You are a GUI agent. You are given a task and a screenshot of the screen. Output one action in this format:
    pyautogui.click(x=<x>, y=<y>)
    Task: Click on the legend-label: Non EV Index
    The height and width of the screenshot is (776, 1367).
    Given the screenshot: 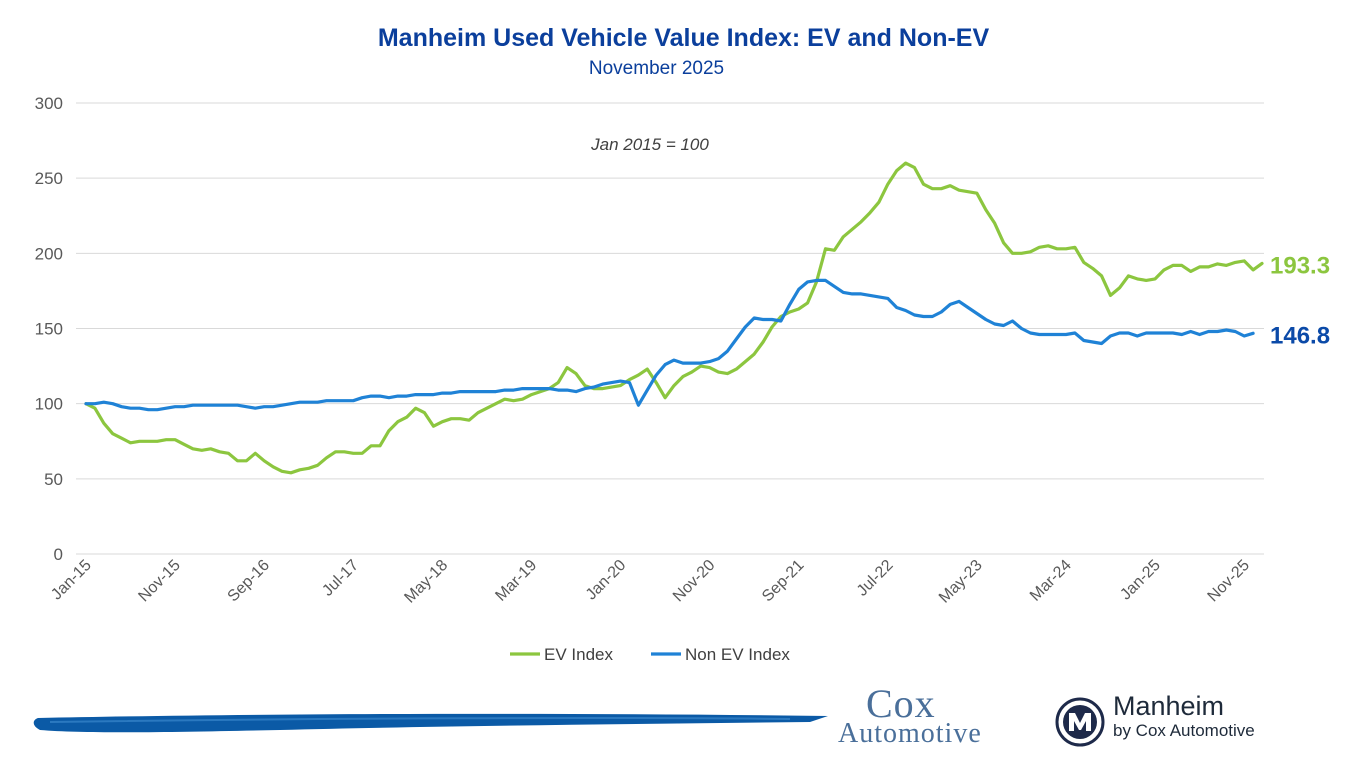 What is the action you would take?
    pyautogui.click(x=737, y=654)
    